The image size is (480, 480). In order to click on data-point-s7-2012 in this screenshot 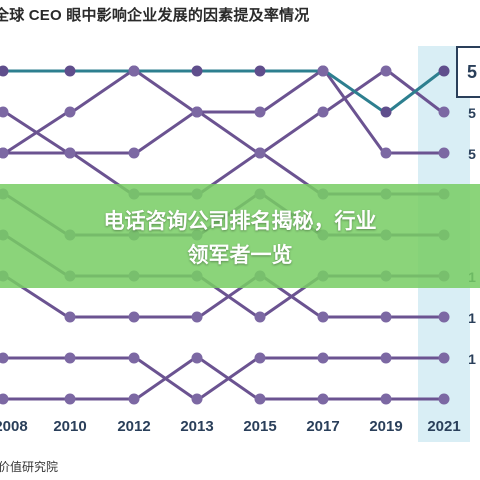, I will do `click(134, 317)`.